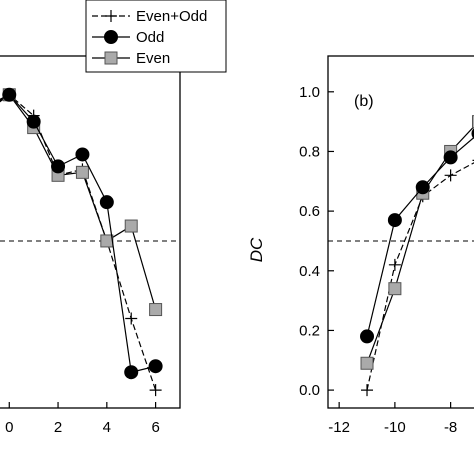  What do you see at coordinates (339, 427) in the screenshot?
I see `panel-b-xtick-label-0: -12` at bounding box center [339, 427].